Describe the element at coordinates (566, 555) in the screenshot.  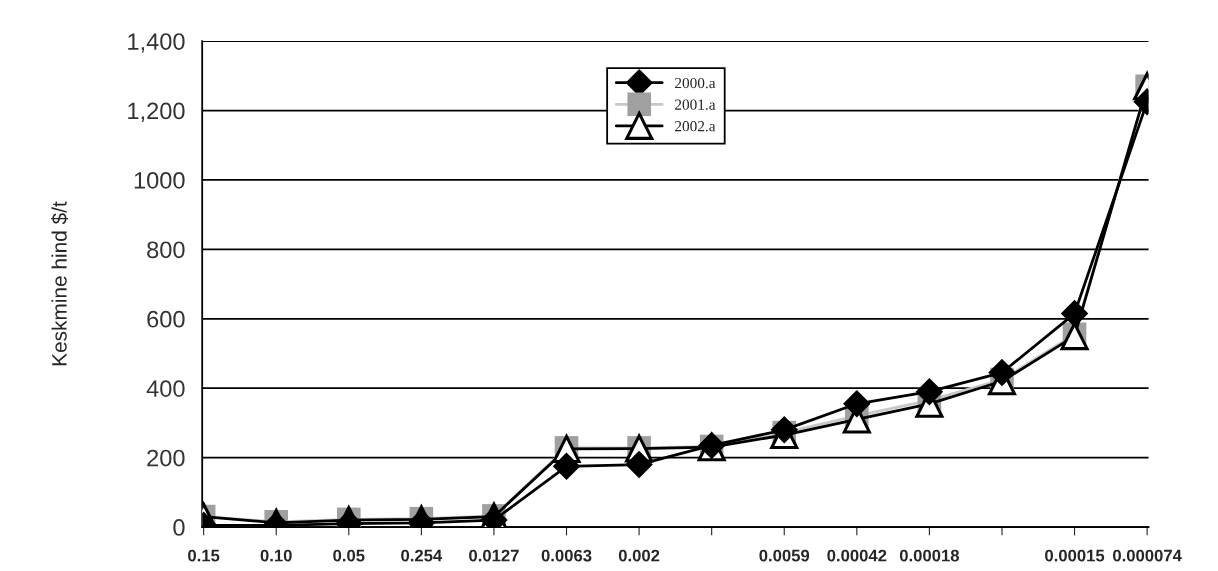
I see `x-tick-label: 0.0063` at that location.